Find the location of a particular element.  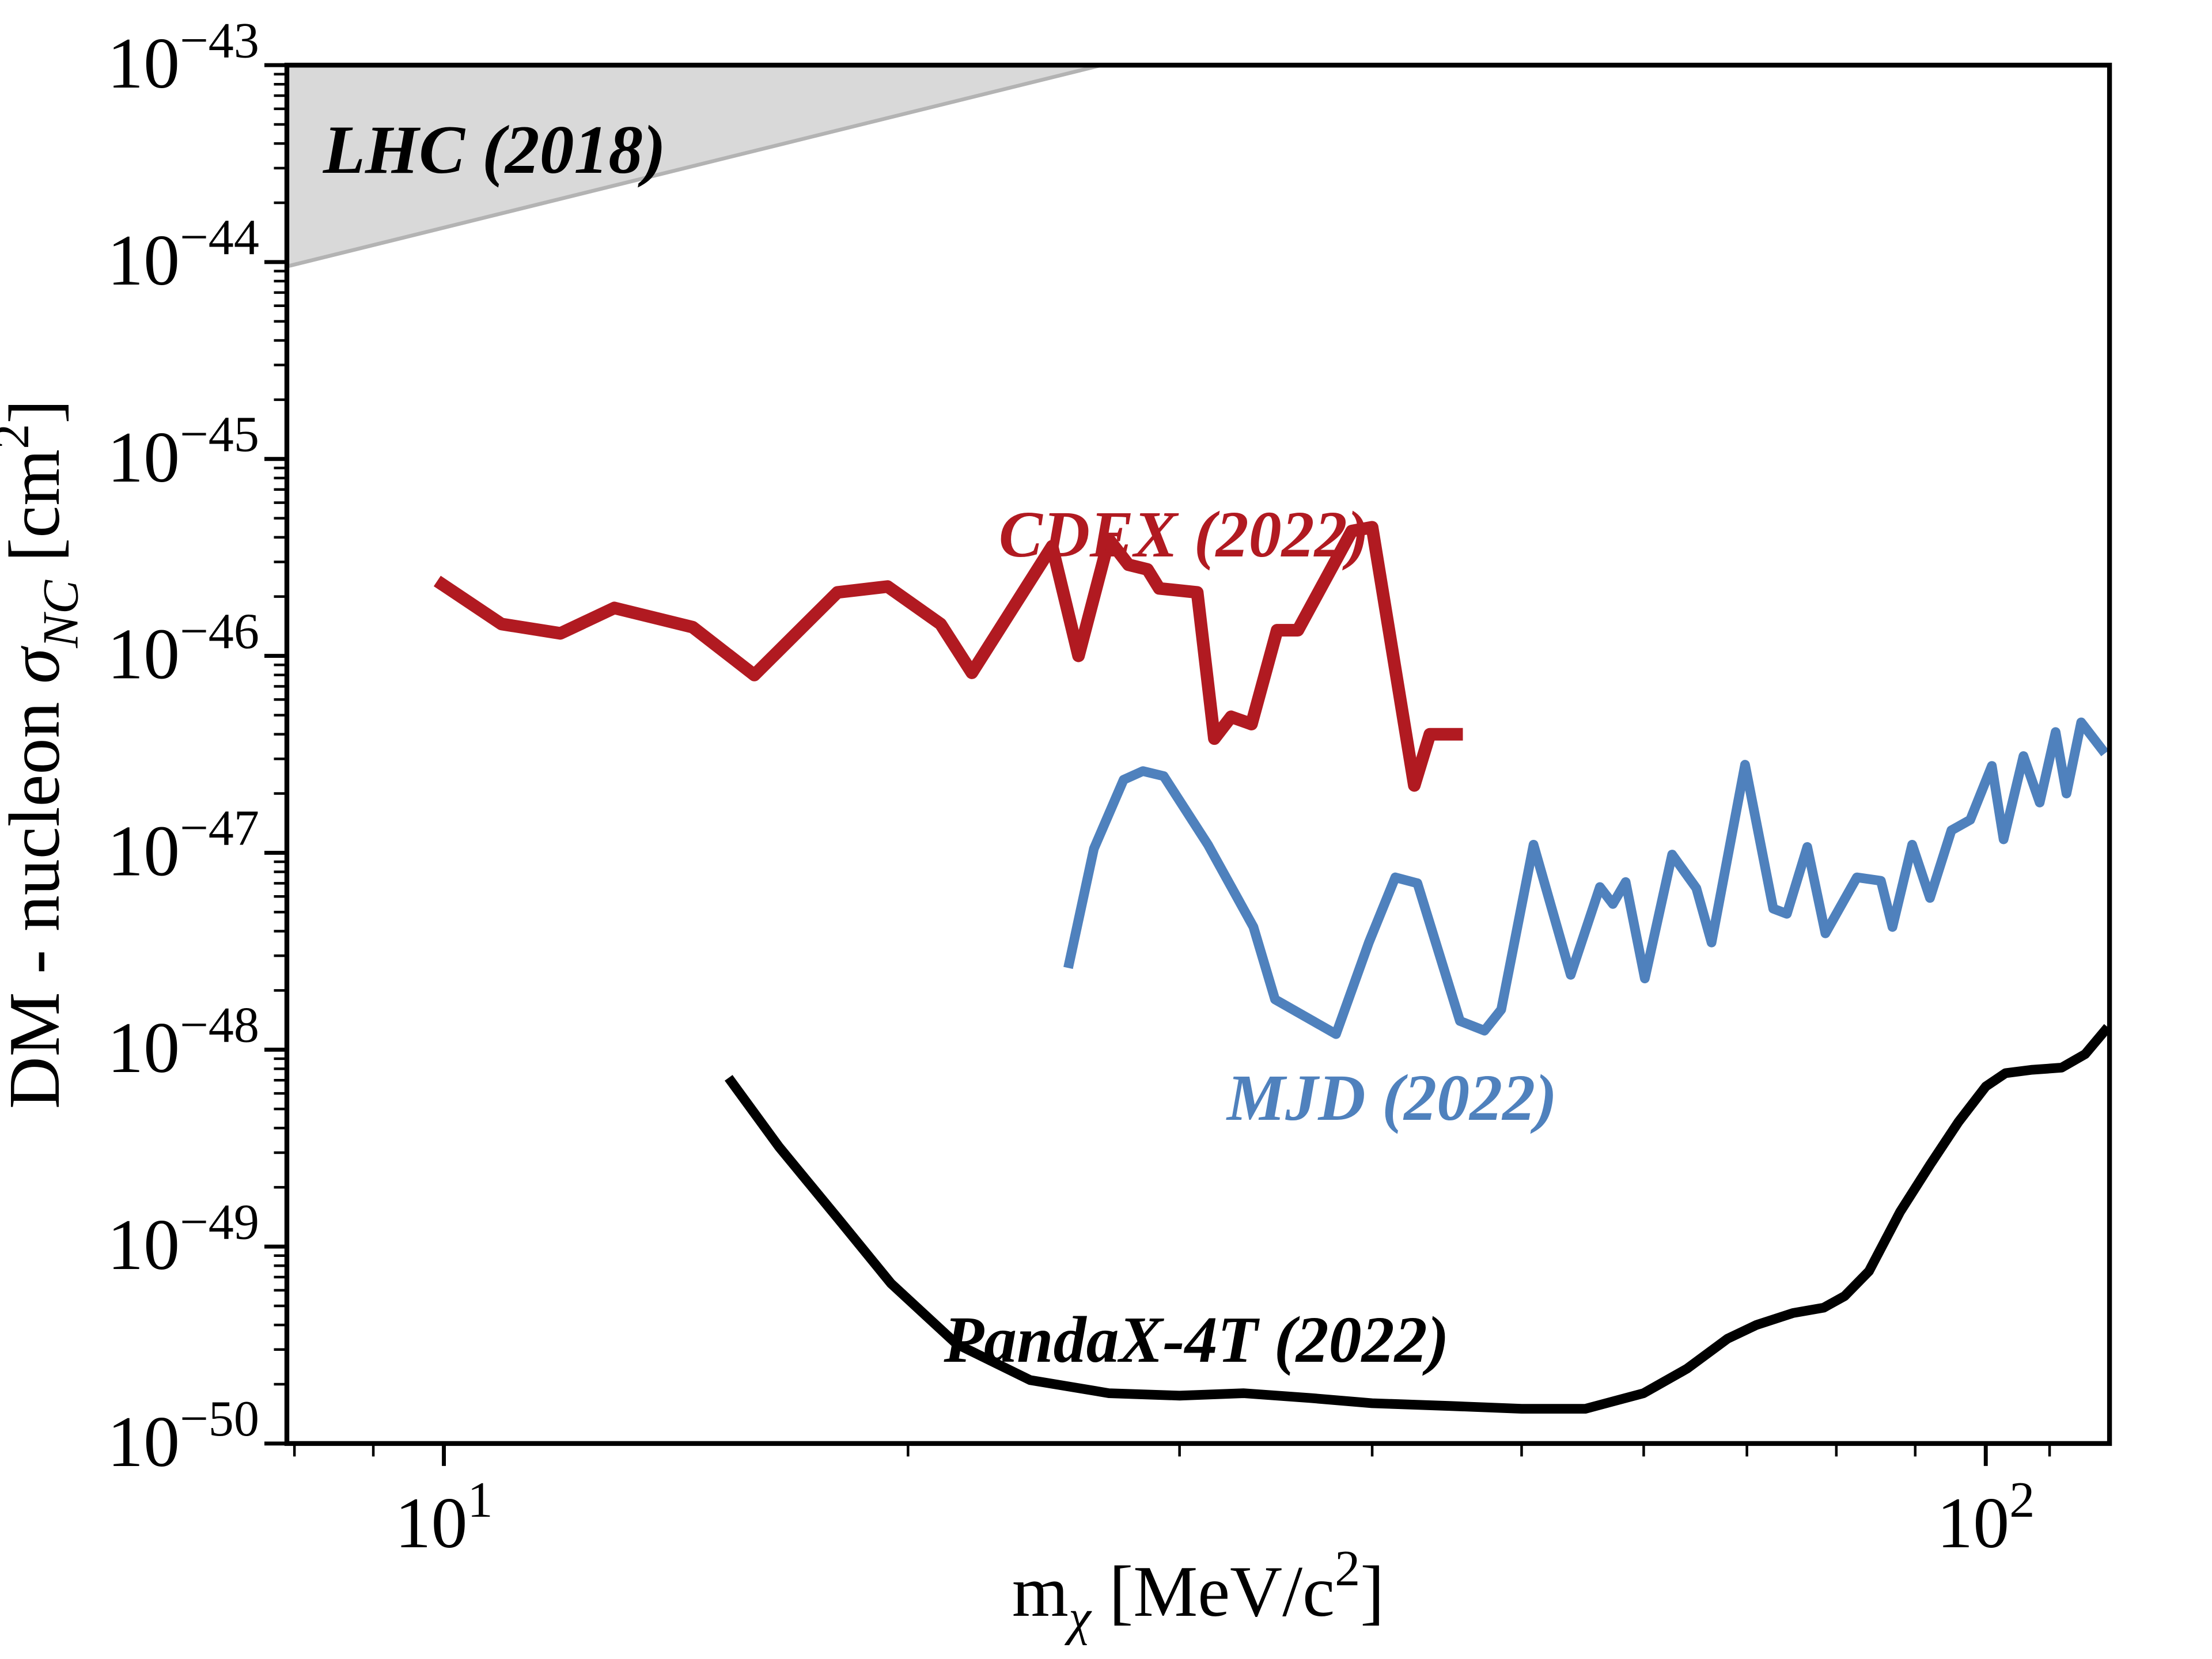

x-axis-label: mχ [MeV/c2] is located at coordinates (1198, 1593).